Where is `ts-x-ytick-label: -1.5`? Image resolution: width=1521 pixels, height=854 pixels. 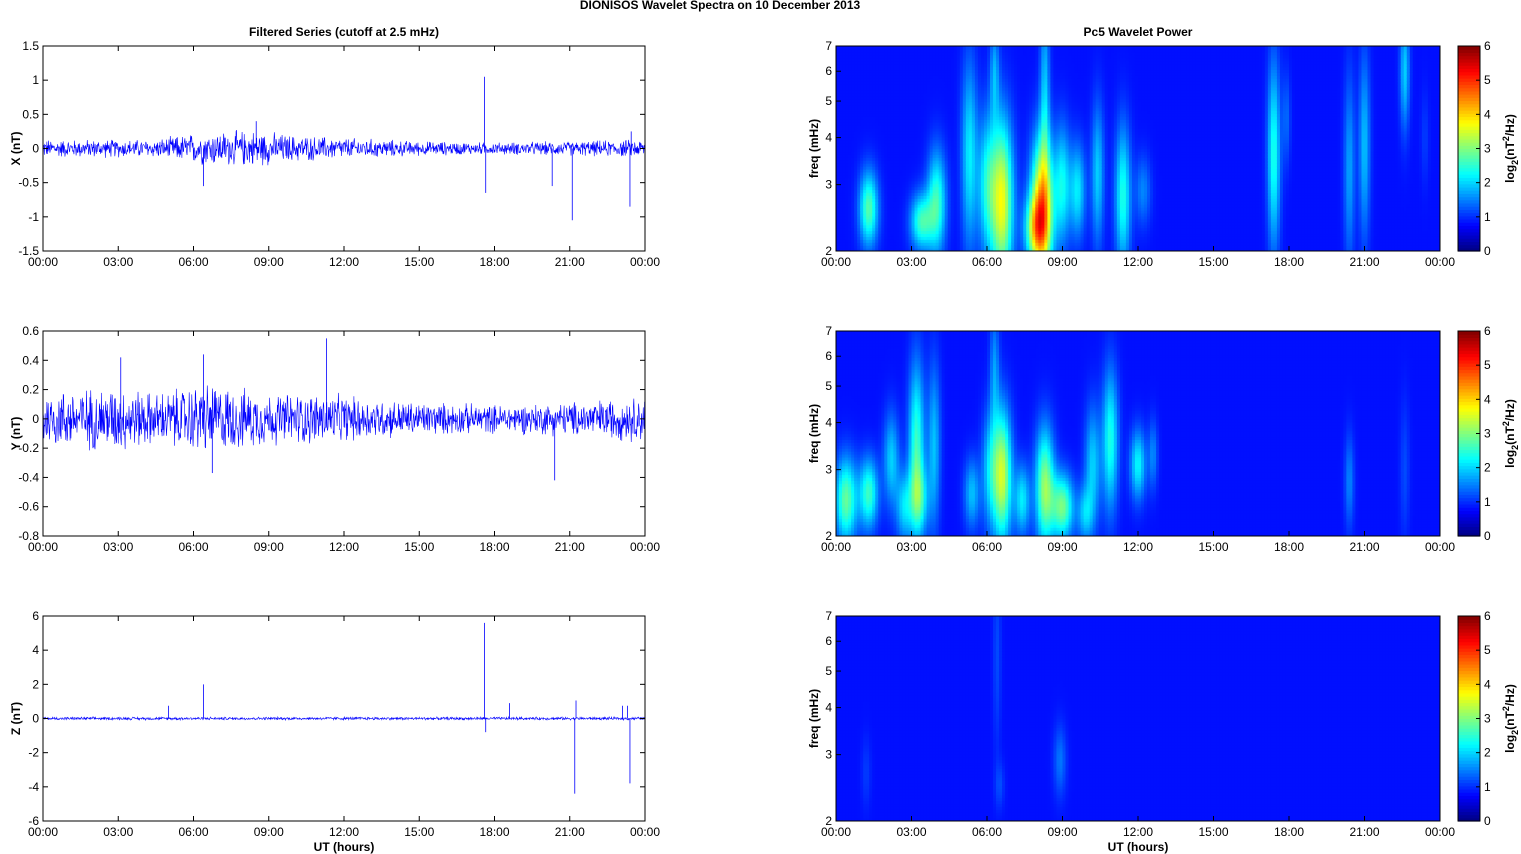
ts-x-ytick-label: -1.5 is located at coordinates (28, 251).